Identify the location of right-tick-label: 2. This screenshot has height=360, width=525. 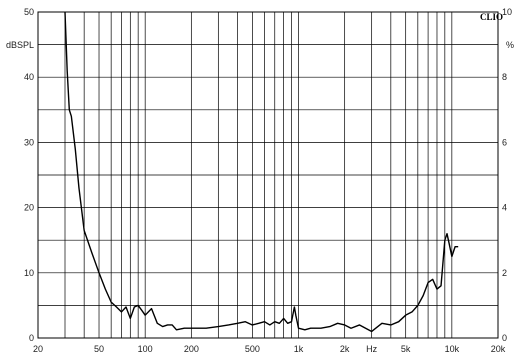
(504, 273).